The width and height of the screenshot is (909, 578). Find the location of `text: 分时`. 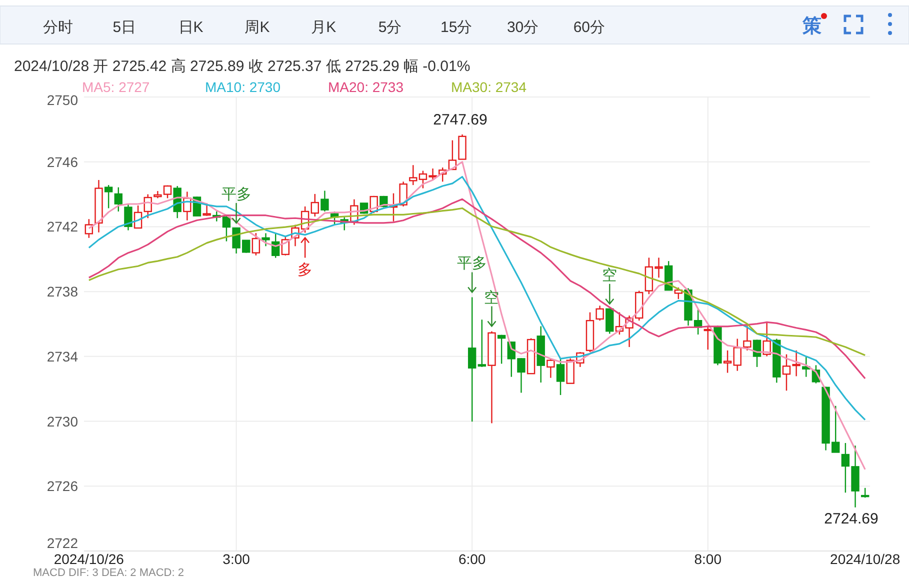

text: 分时 is located at coordinates (58, 27).